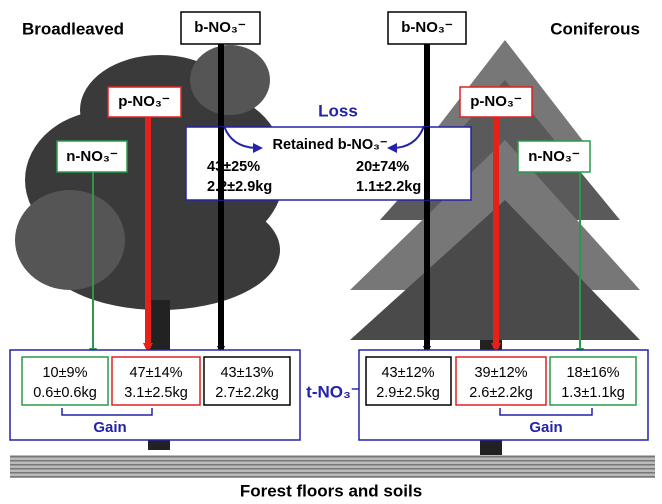 The width and height of the screenshot is (662, 504). I want to click on fraction-mass: 2.6±2.2kg, so click(501, 393).